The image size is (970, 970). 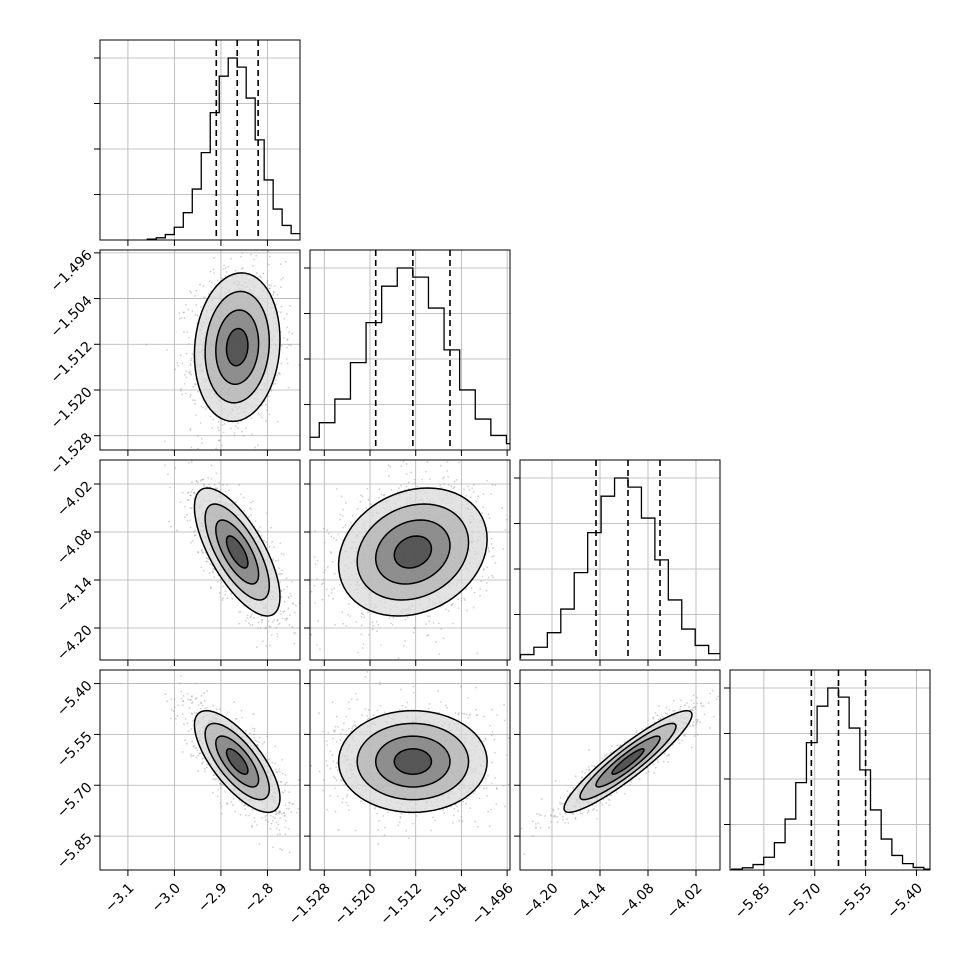 What do you see at coordinates (620, 560) in the screenshot?
I see `grid` at bounding box center [620, 560].